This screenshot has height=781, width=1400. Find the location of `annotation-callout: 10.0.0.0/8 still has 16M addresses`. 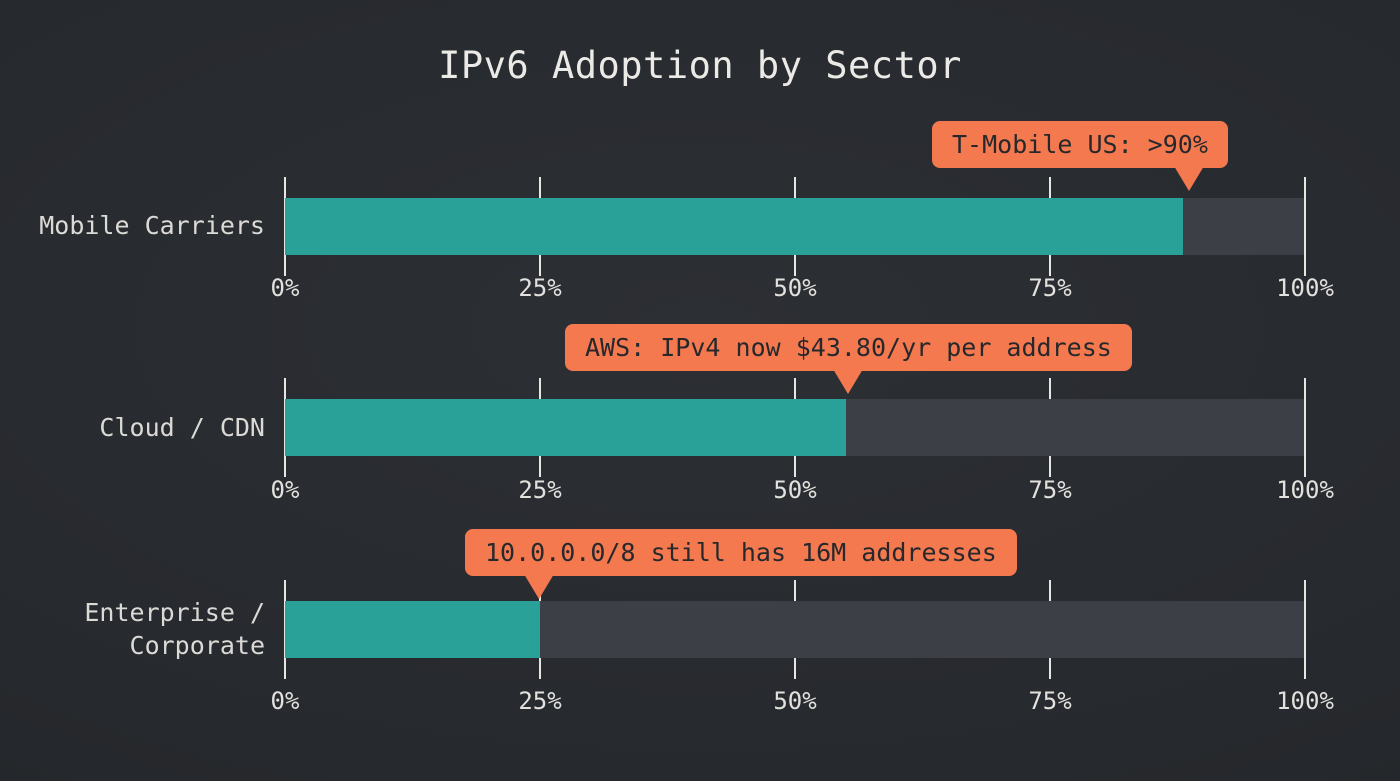

annotation-callout: 10.0.0.0/8 still has 16M addresses is located at coordinates (741, 564).